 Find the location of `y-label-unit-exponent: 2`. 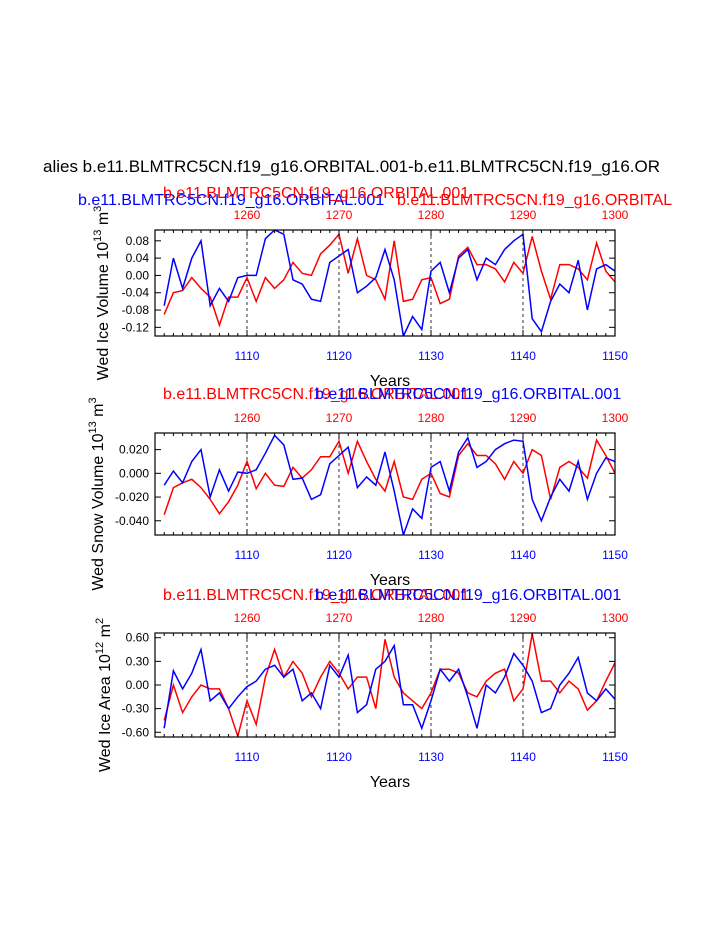

y-label-unit-exponent: 2 is located at coordinates (100, 621).